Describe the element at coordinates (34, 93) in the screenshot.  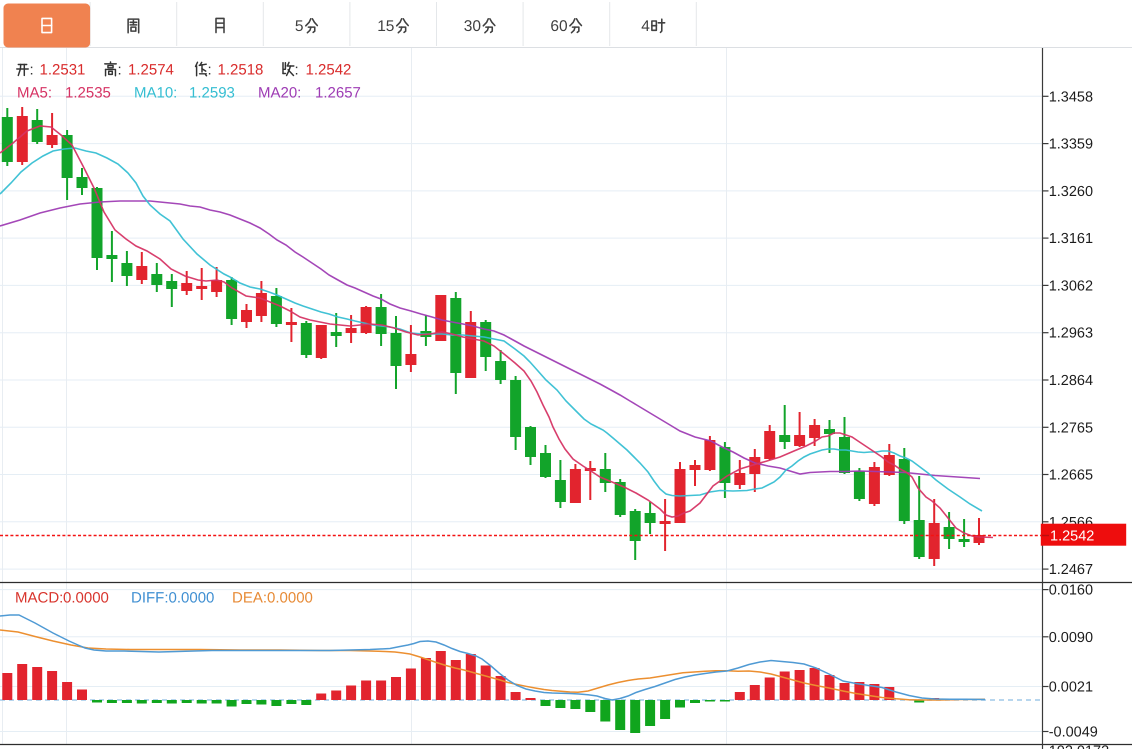
I see `svg-text: MA5:` at that location.